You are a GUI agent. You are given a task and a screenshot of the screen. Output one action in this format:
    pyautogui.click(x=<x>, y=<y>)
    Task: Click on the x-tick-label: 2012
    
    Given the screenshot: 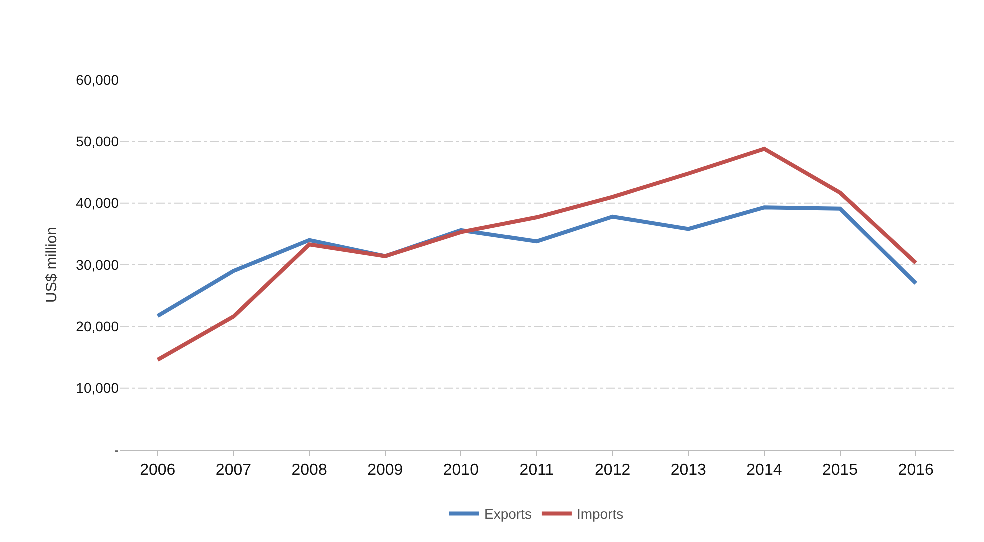 What is the action you would take?
    pyautogui.click(x=613, y=471)
    